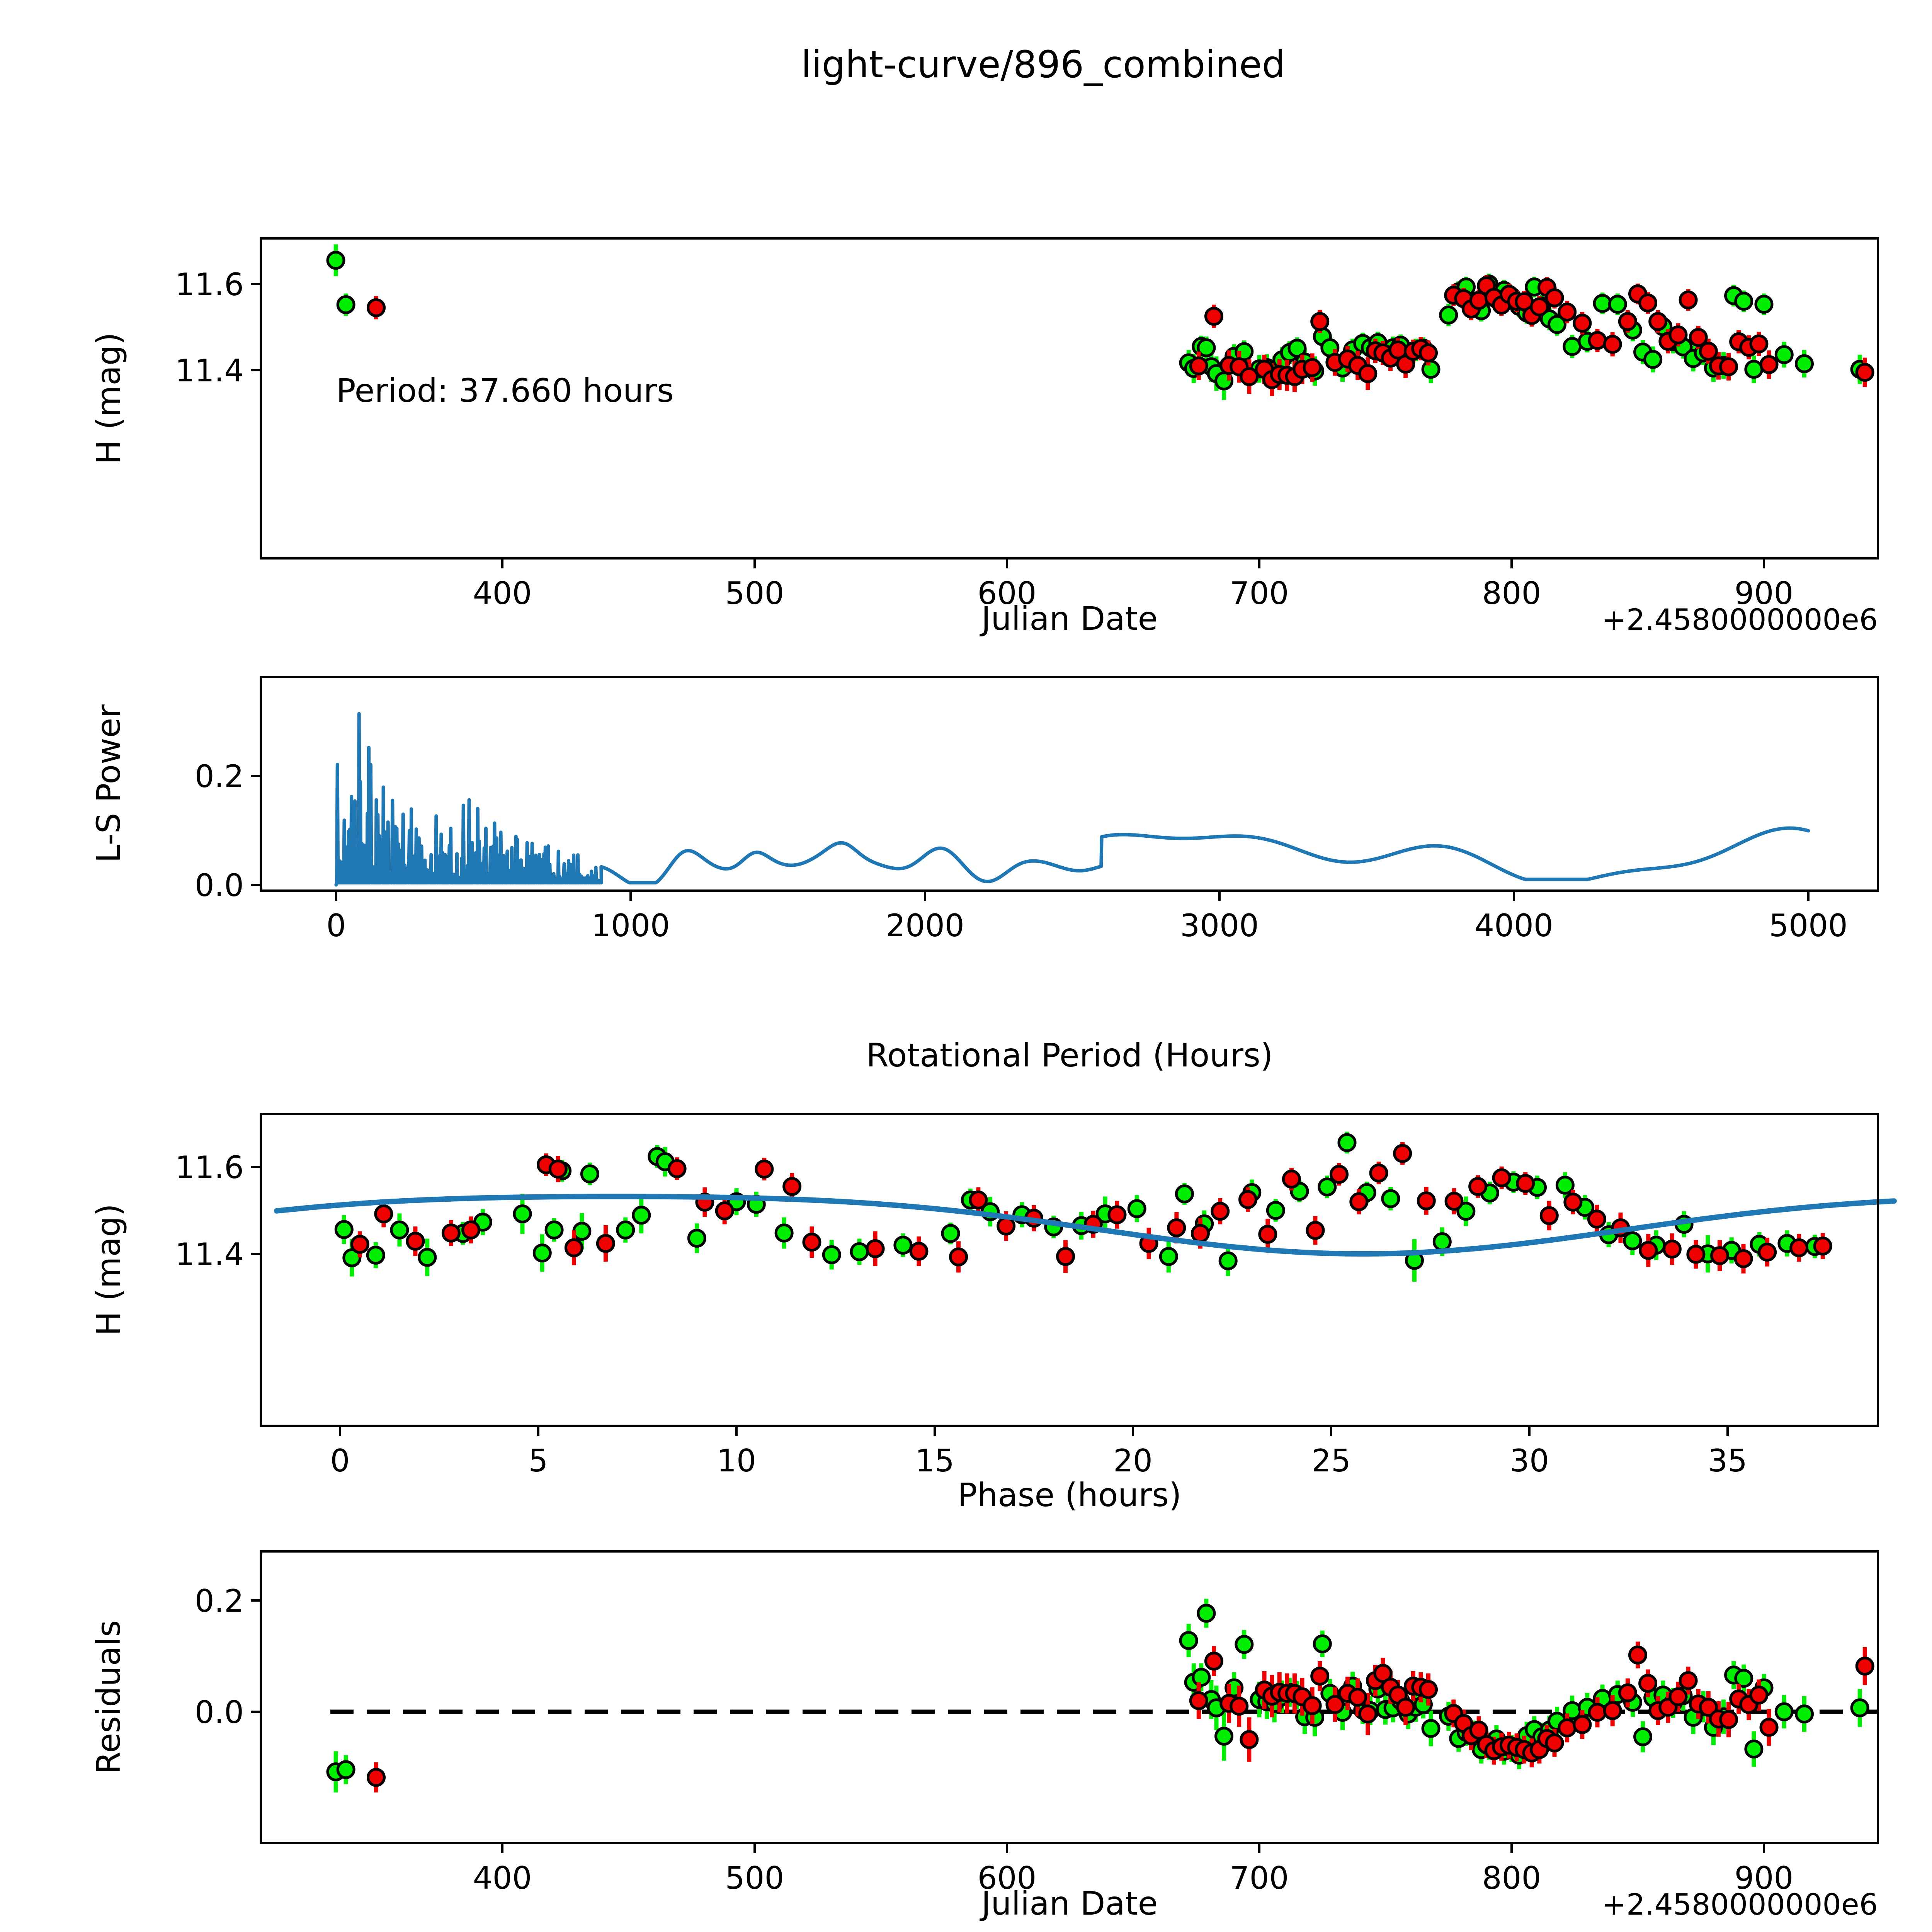  What do you see at coordinates (539, 1461) in the screenshot?
I see `x-tick-label: 5` at bounding box center [539, 1461].